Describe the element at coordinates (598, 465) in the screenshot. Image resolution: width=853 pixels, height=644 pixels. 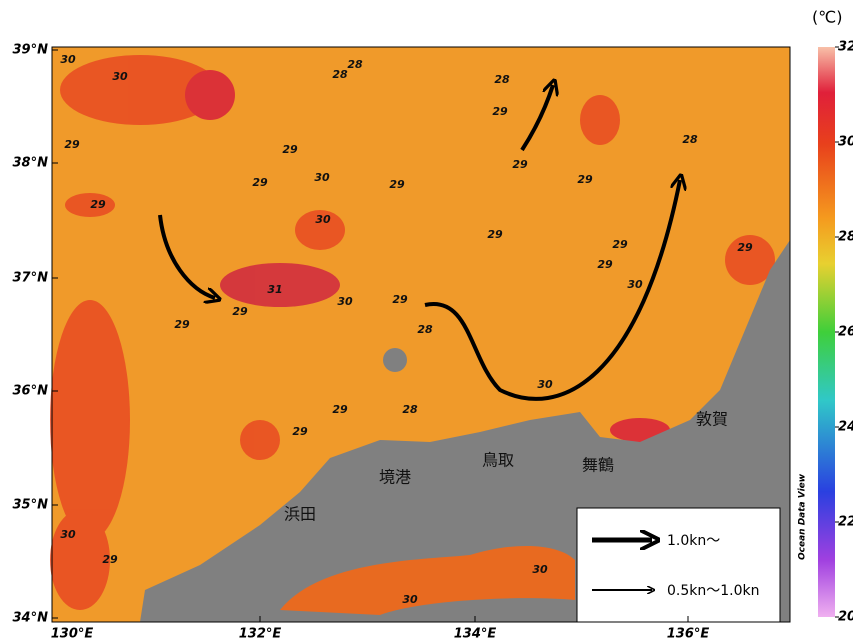
I see `place-name: 舞鶴` at that location.